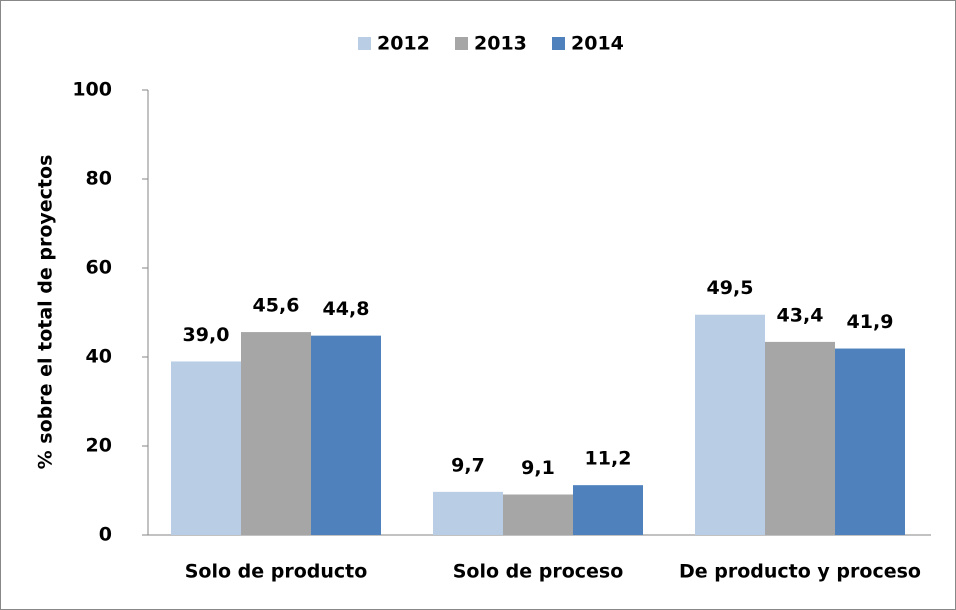  What do you see at coordinates (99, 179) in the screenshot?
I see `y-tick-label: 80` at bounding box center [99, 179].